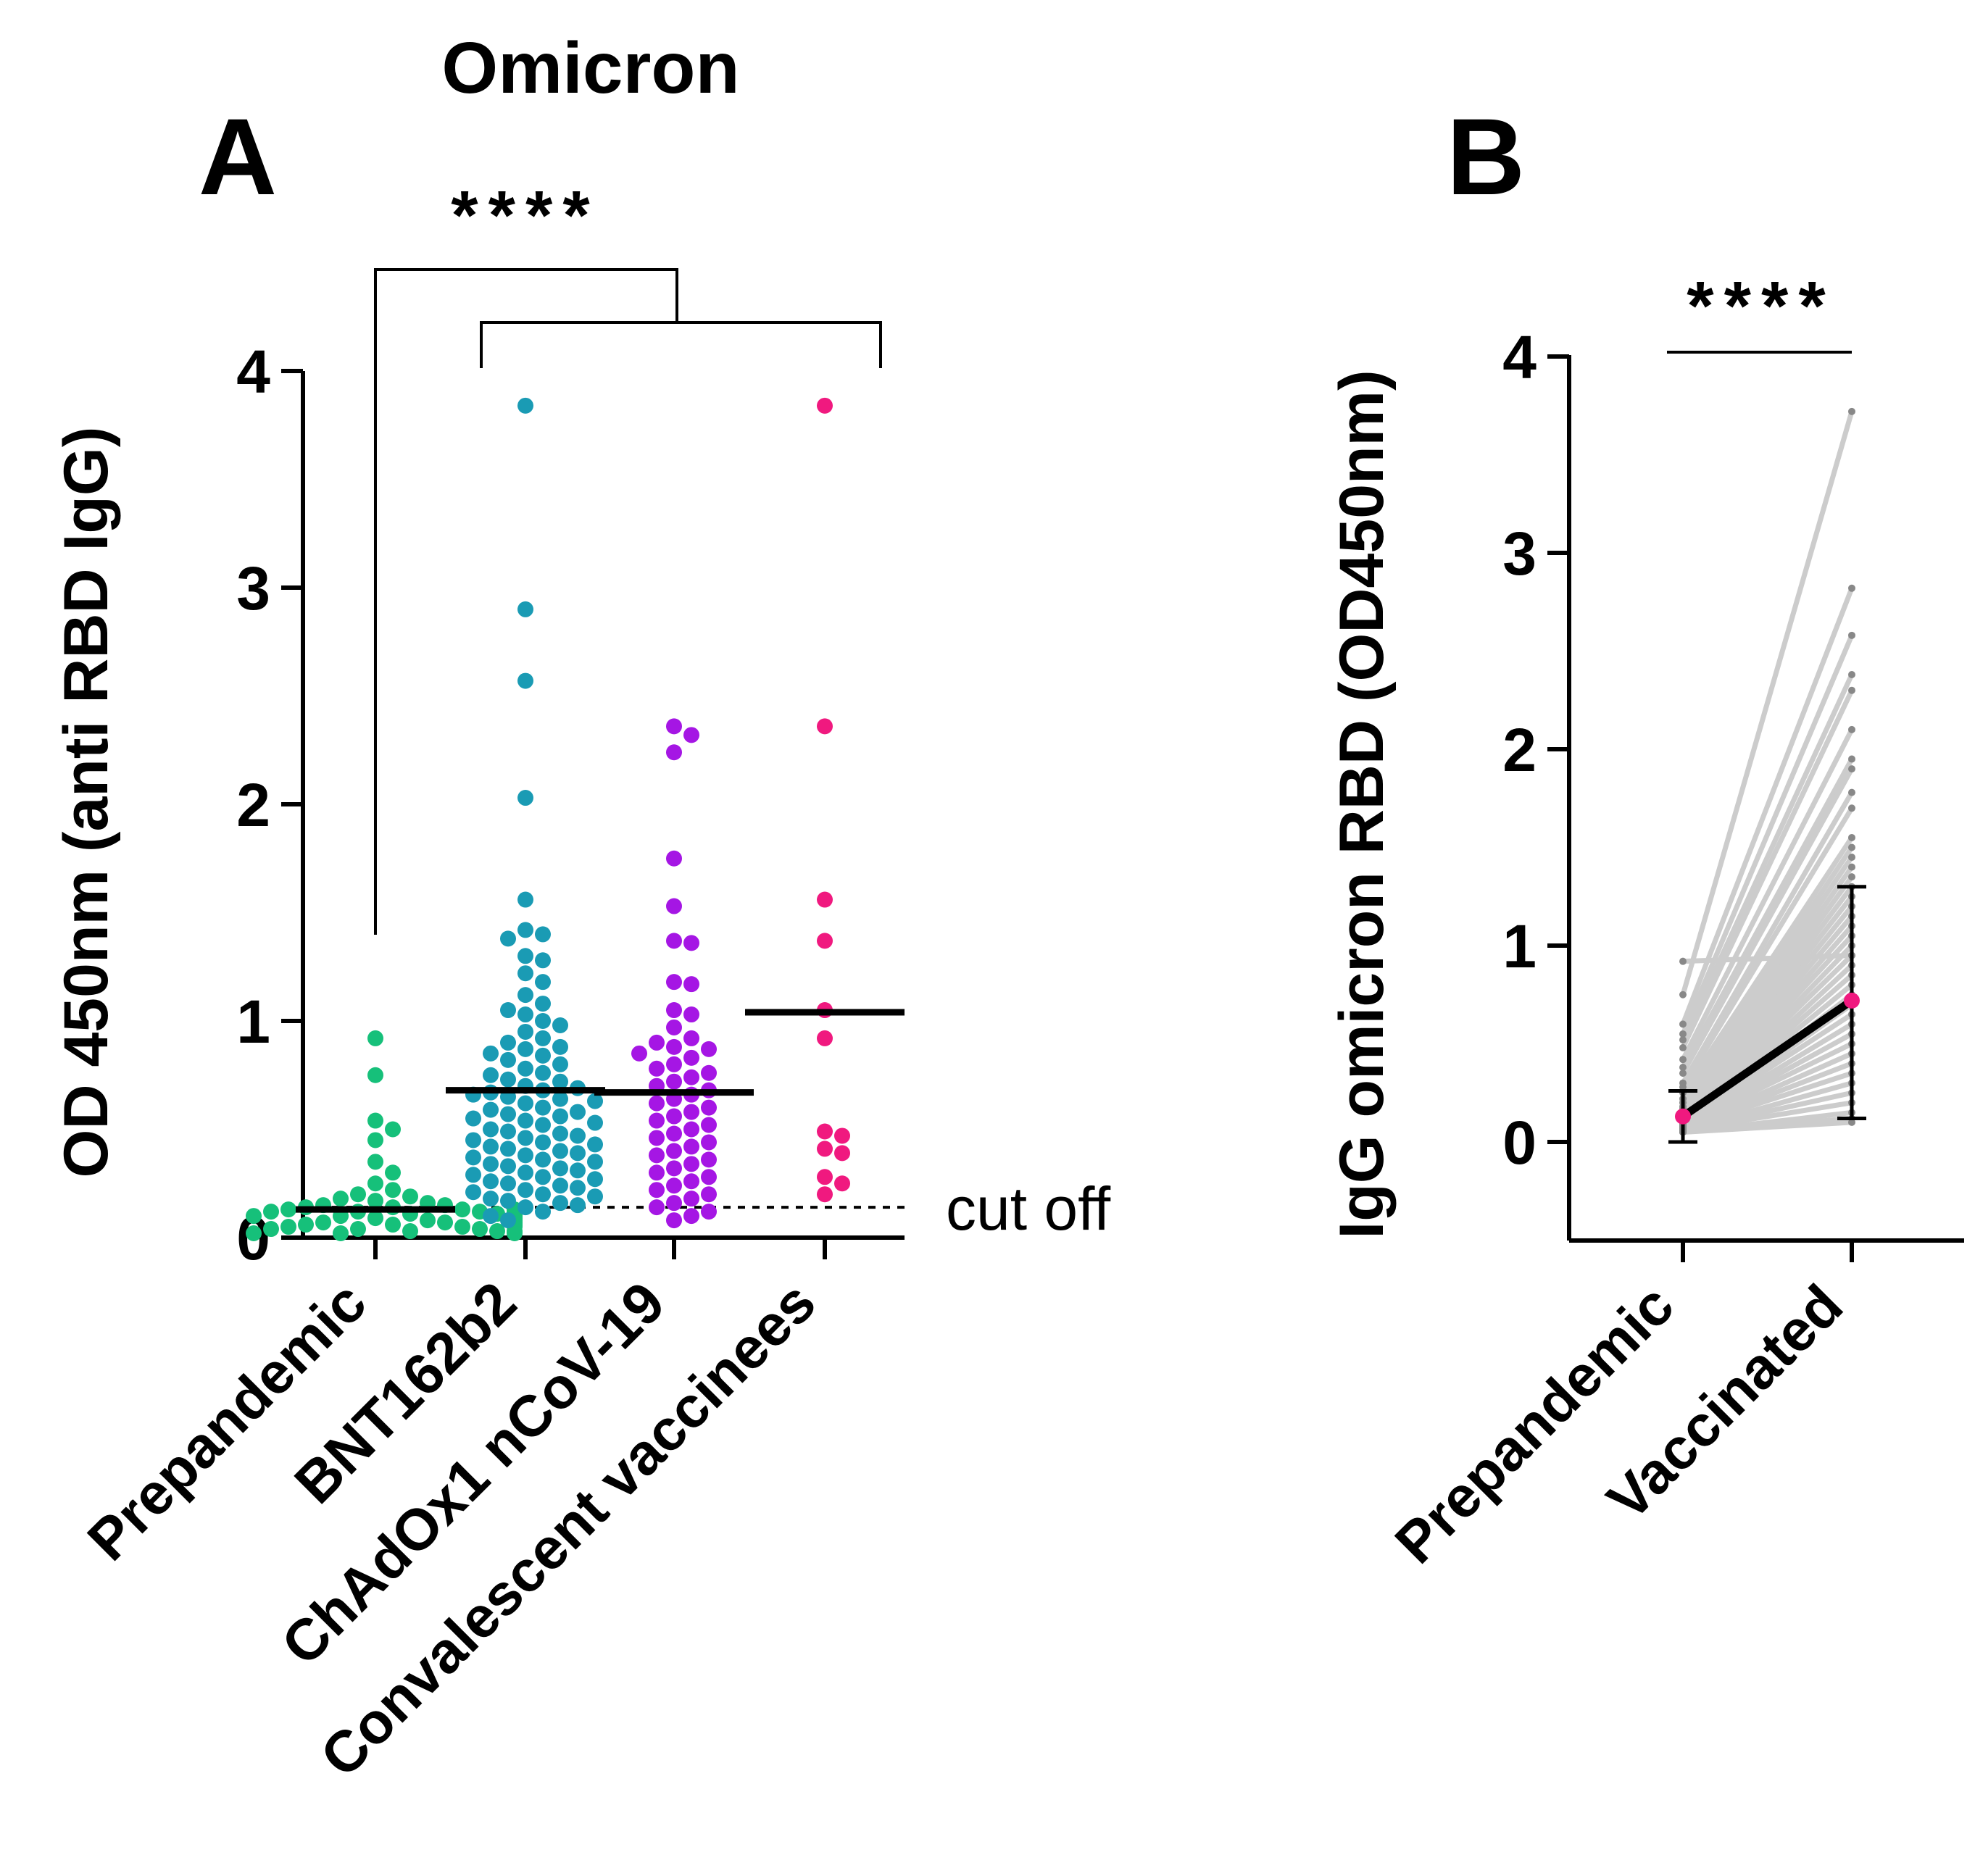 The width and height of the screenshot is (1975, 1876). I want to click on panel-b-significance: ****, so click(1761, 306).